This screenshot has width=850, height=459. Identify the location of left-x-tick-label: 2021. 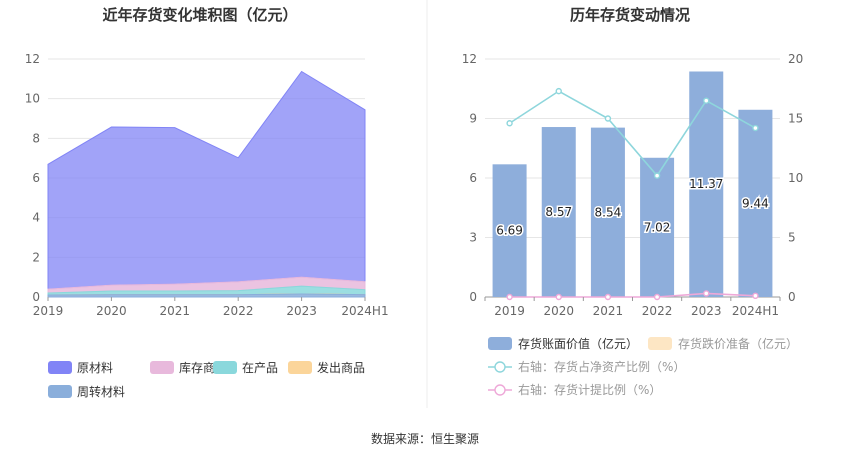
(175, 311).